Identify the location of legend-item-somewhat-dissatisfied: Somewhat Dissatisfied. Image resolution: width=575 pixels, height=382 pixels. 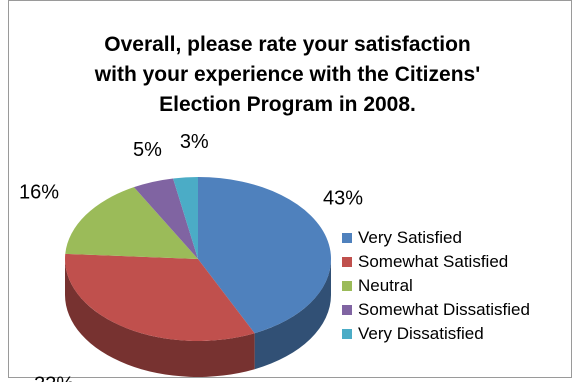
(436, 310).